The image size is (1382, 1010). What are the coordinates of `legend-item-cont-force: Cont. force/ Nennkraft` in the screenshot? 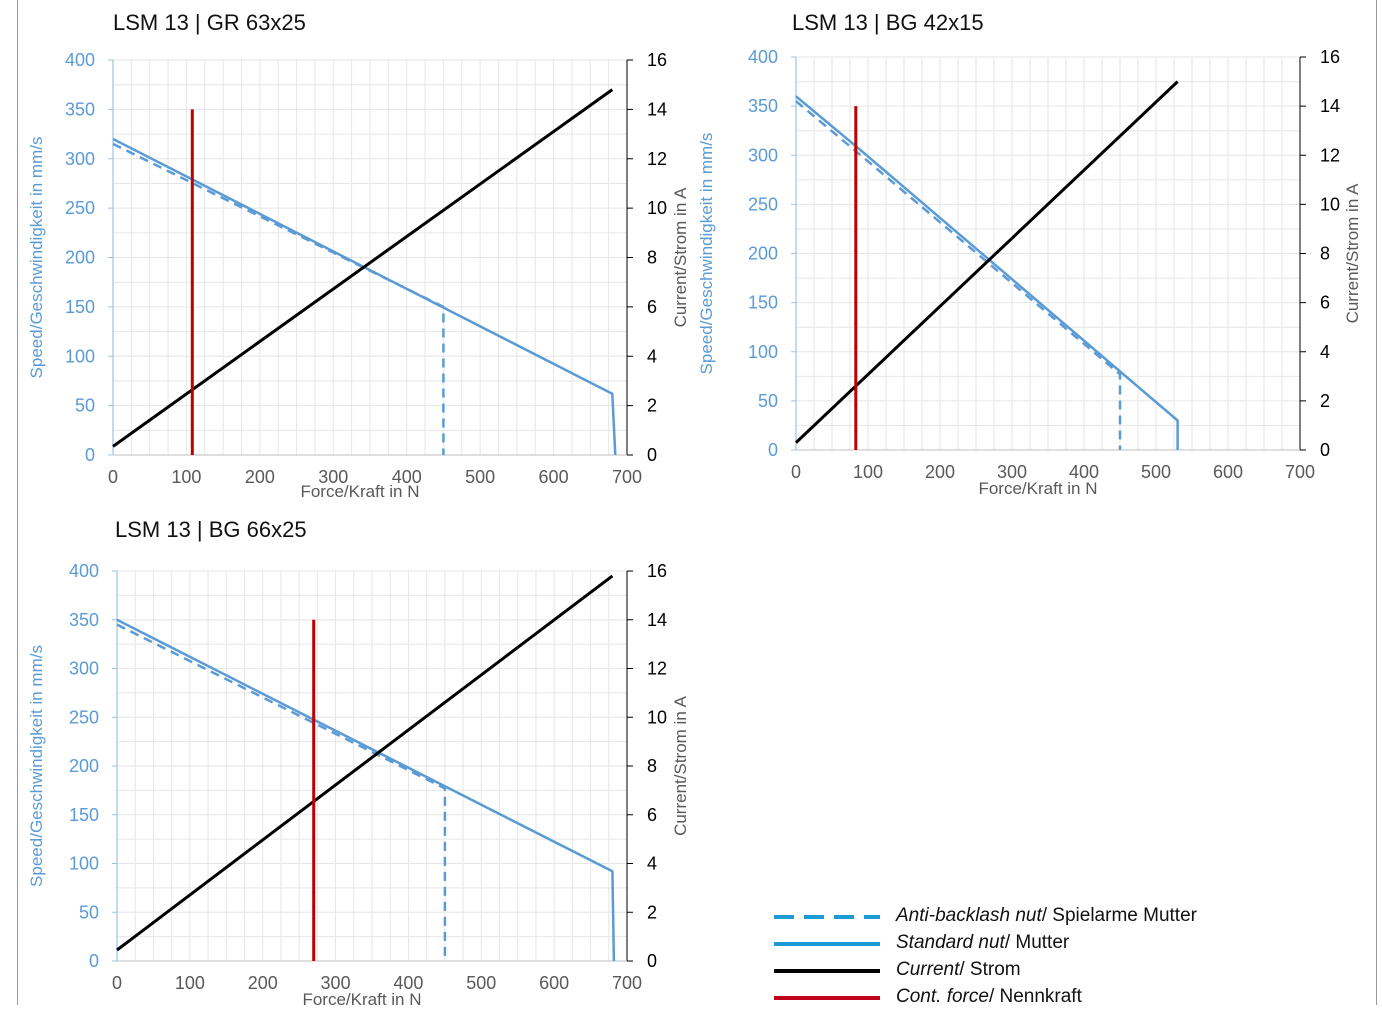 It's located at (1072, 996).